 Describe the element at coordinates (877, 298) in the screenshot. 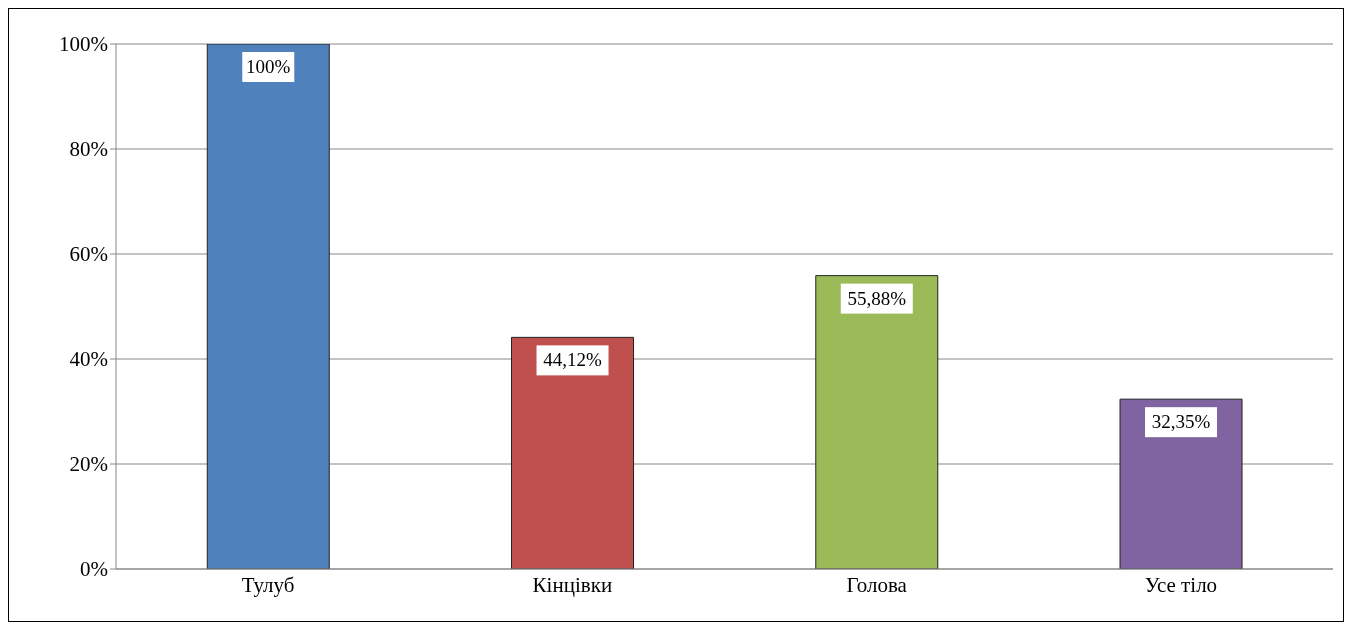

I see `data-label: 55,88%` at that location.